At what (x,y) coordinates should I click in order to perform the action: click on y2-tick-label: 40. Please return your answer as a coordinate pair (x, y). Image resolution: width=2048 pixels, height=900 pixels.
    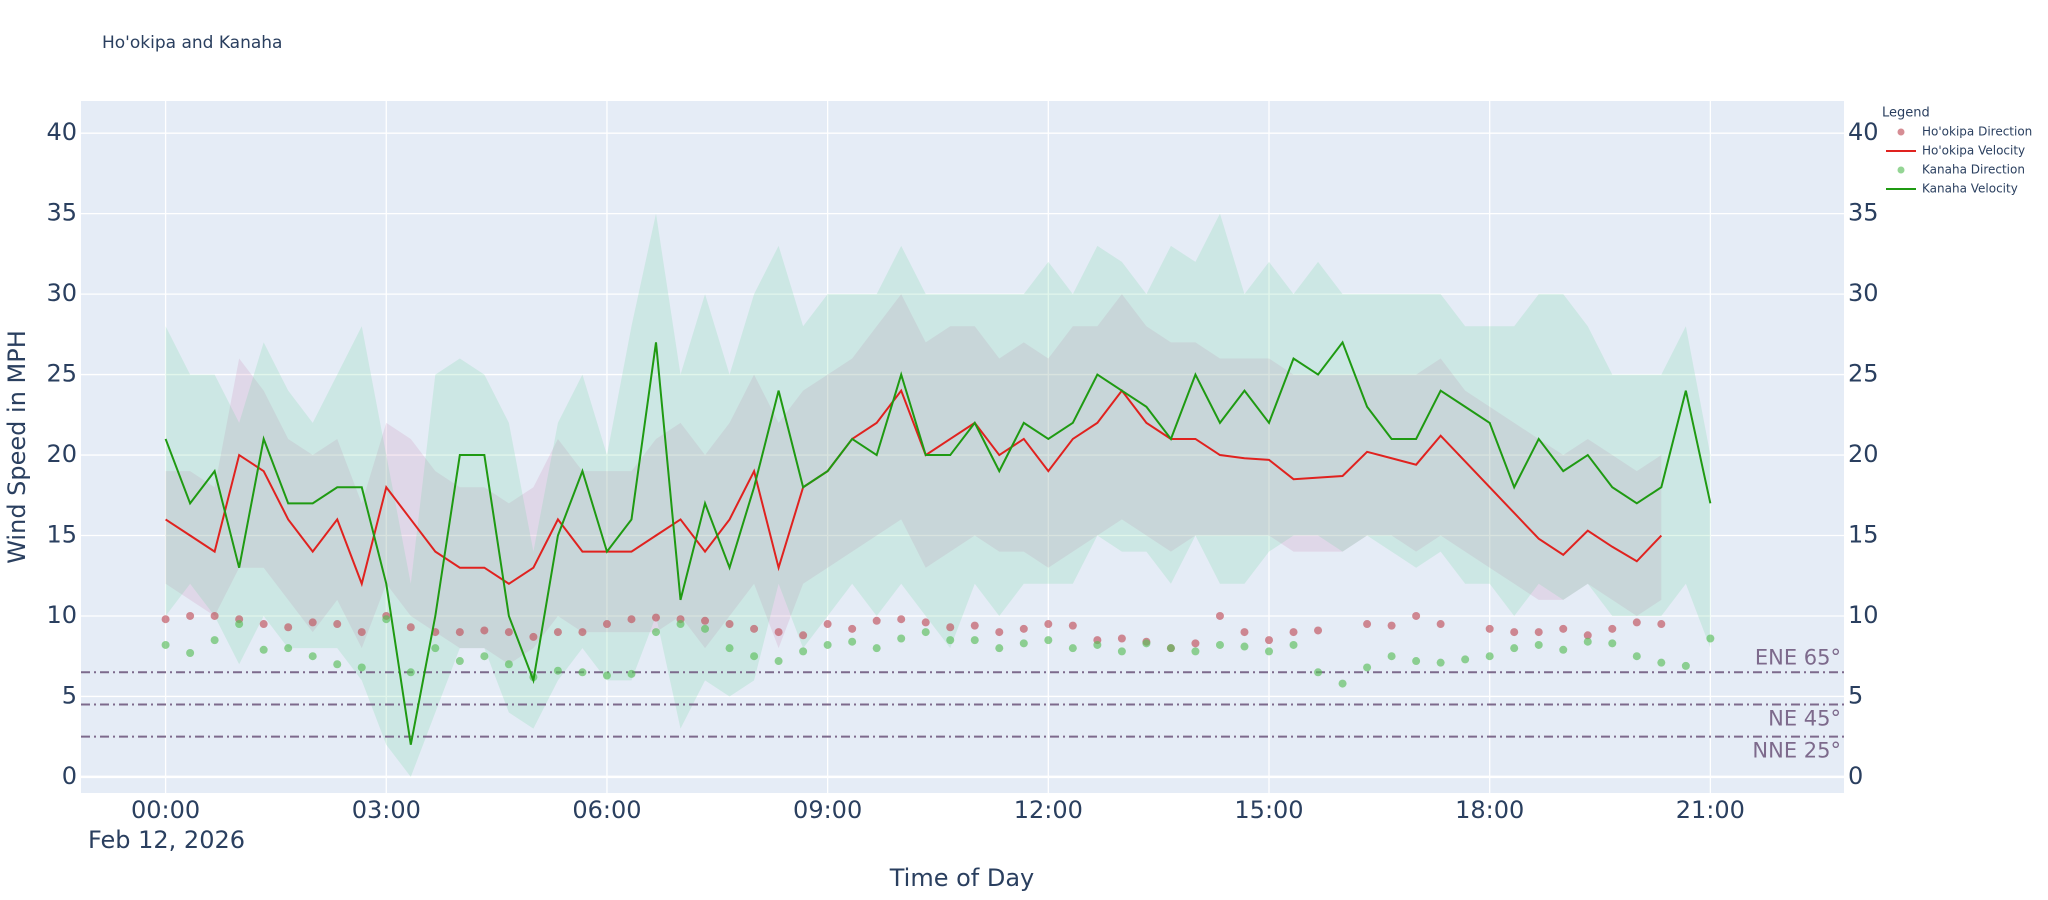
    Looking at the image, I should click on (1863, 132).